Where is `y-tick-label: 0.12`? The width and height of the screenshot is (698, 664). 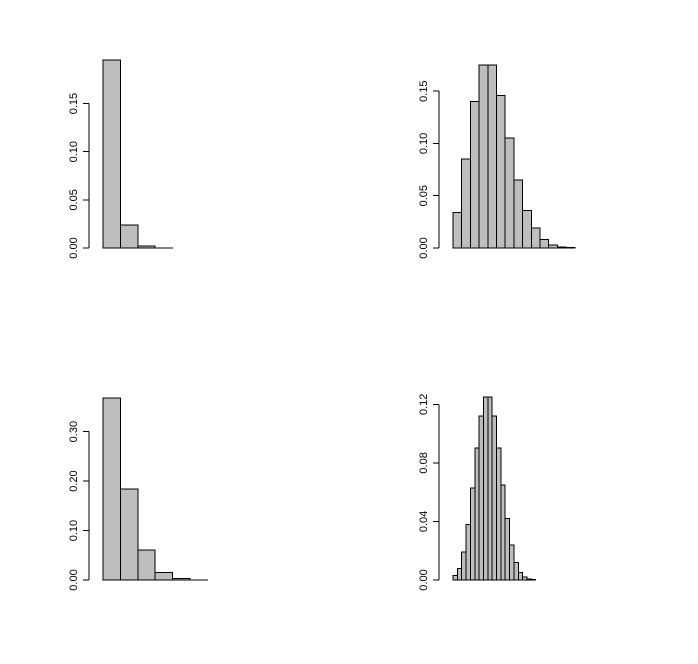 y-tick-label: 0.12 is located at coordinates (424, 404).